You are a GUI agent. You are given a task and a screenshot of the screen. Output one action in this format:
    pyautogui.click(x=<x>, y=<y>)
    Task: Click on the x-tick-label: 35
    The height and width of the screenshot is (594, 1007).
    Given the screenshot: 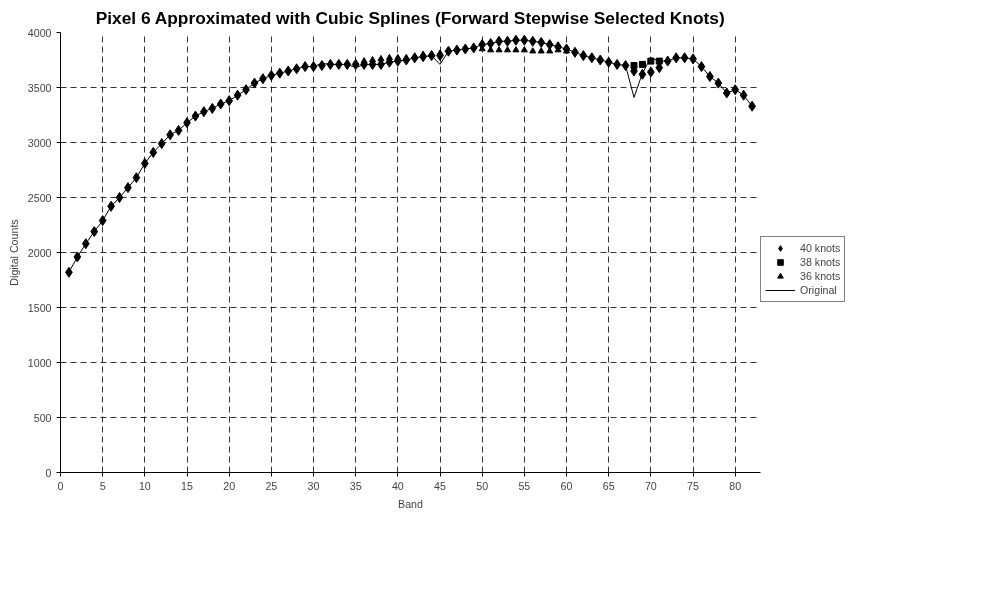 What is the action you would take?
    pyautogui.click(x=355, y=485)
    